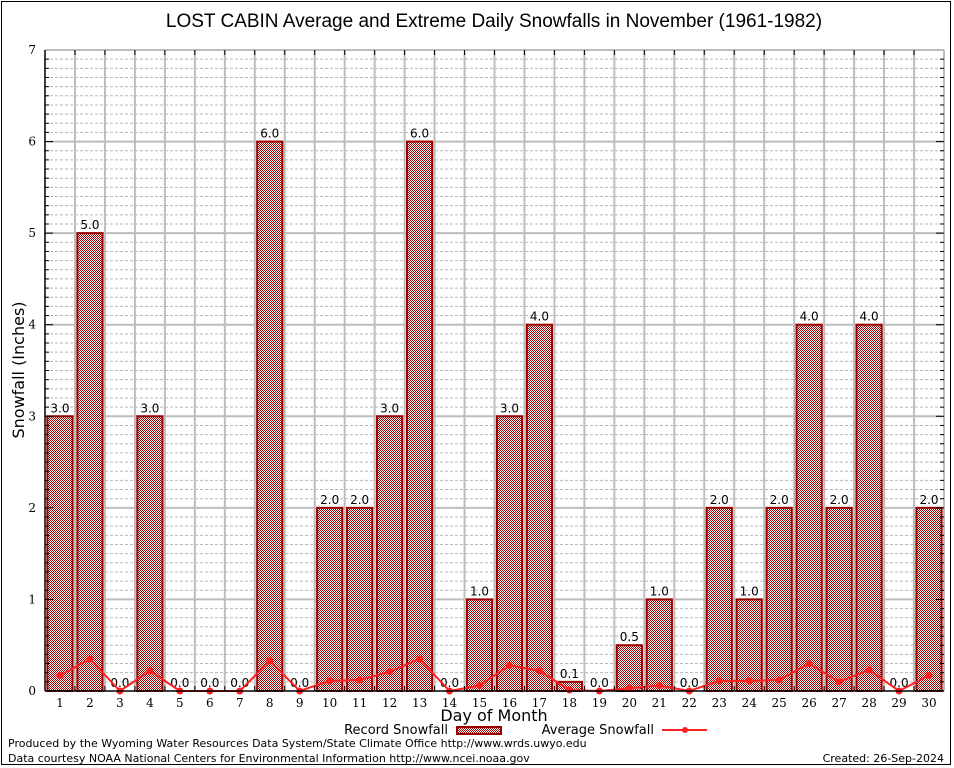 This screenshot has width=954, height=768. What do you see at coordinates (539, 703) in the screenshot?
I see `x-tick-label: 17` at bounding box center [539, 703].